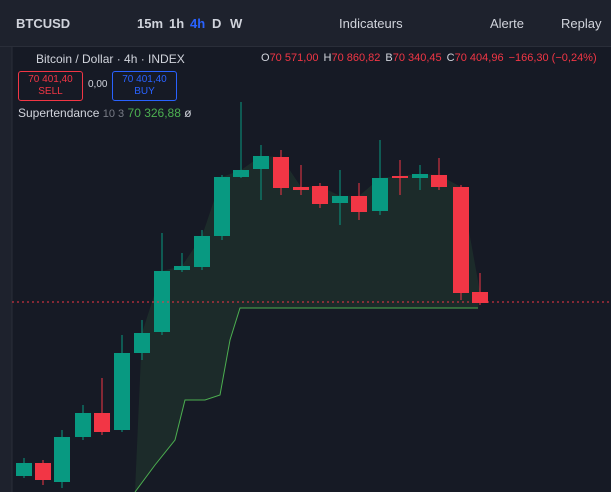 This screenshot has width=611, height=492. I want to click on indicator-params: 10 3, so click(113, 114).